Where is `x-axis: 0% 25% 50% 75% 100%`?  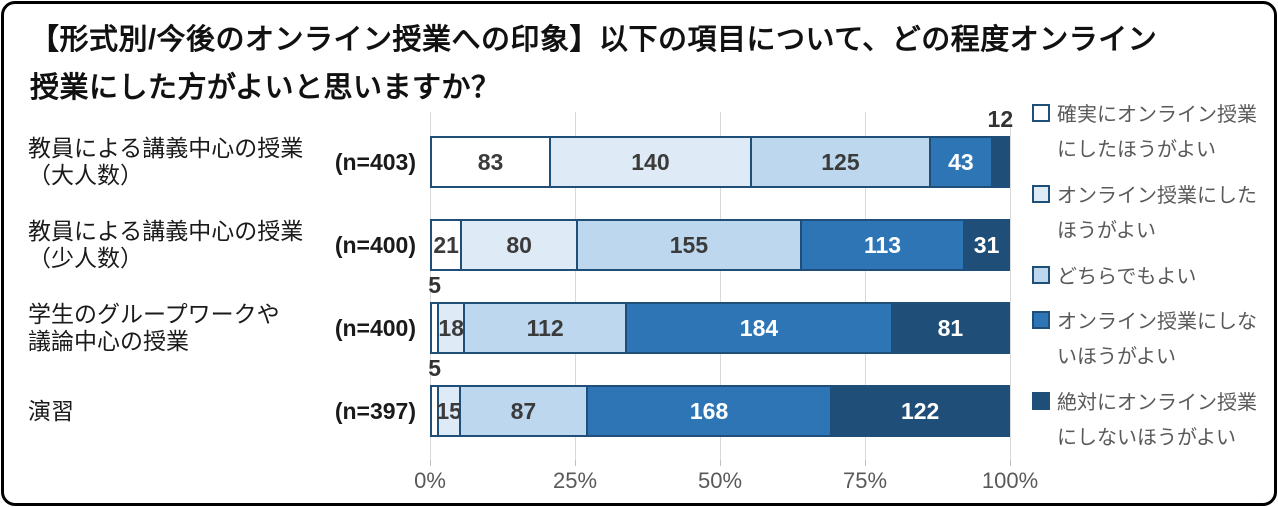
x-axis: 0% 25% 50% 75% 100% is located at coordinates (726, 481).